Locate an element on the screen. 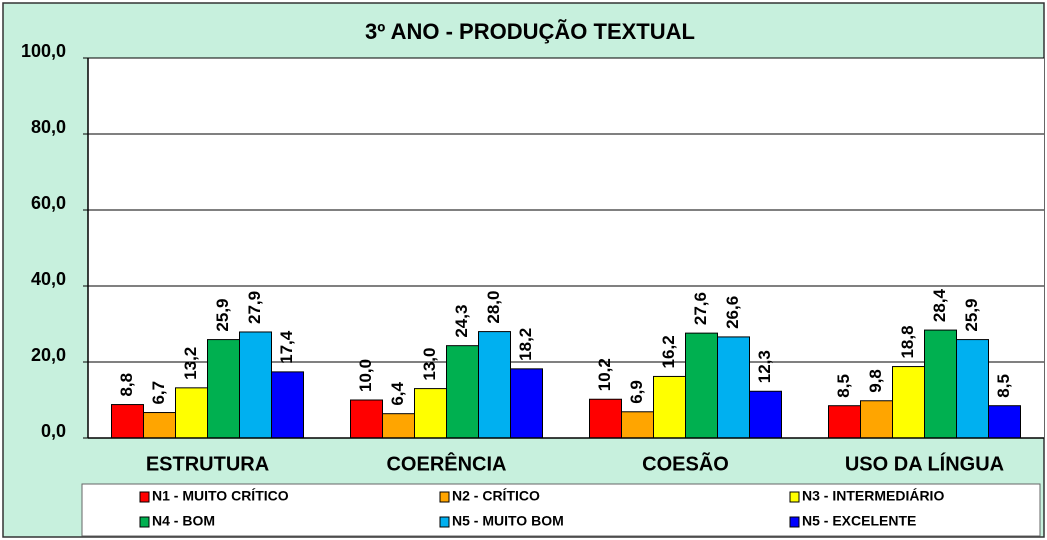 The width and height of the screenshot is (1047, 540). data-label: 8,8 is located at coordinates (126, 385).